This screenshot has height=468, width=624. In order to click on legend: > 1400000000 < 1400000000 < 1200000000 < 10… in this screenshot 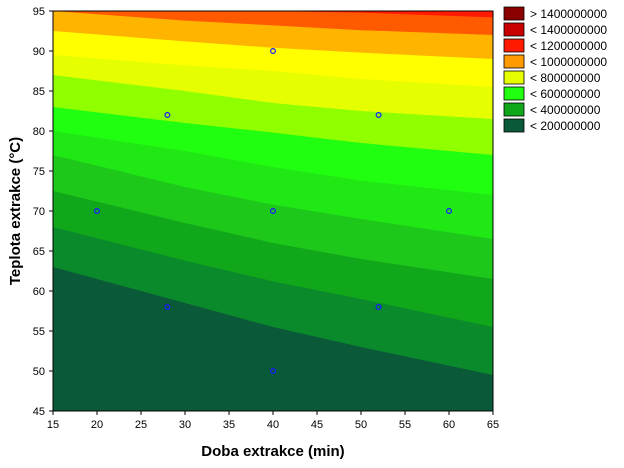, I will do `click(555, 69)`.